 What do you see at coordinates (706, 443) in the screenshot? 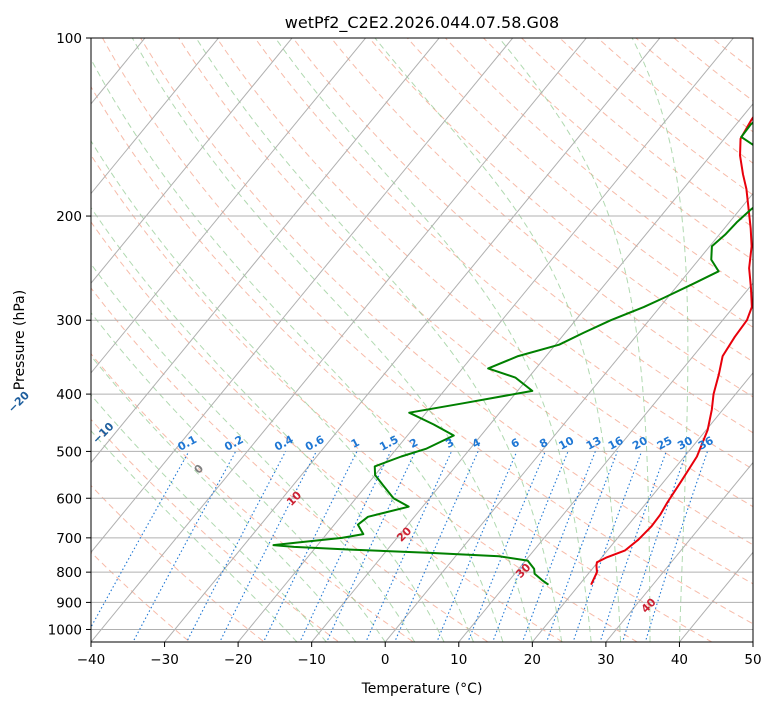
I see `mixing-ratio-label: 36` at bounding box center [706, 443].